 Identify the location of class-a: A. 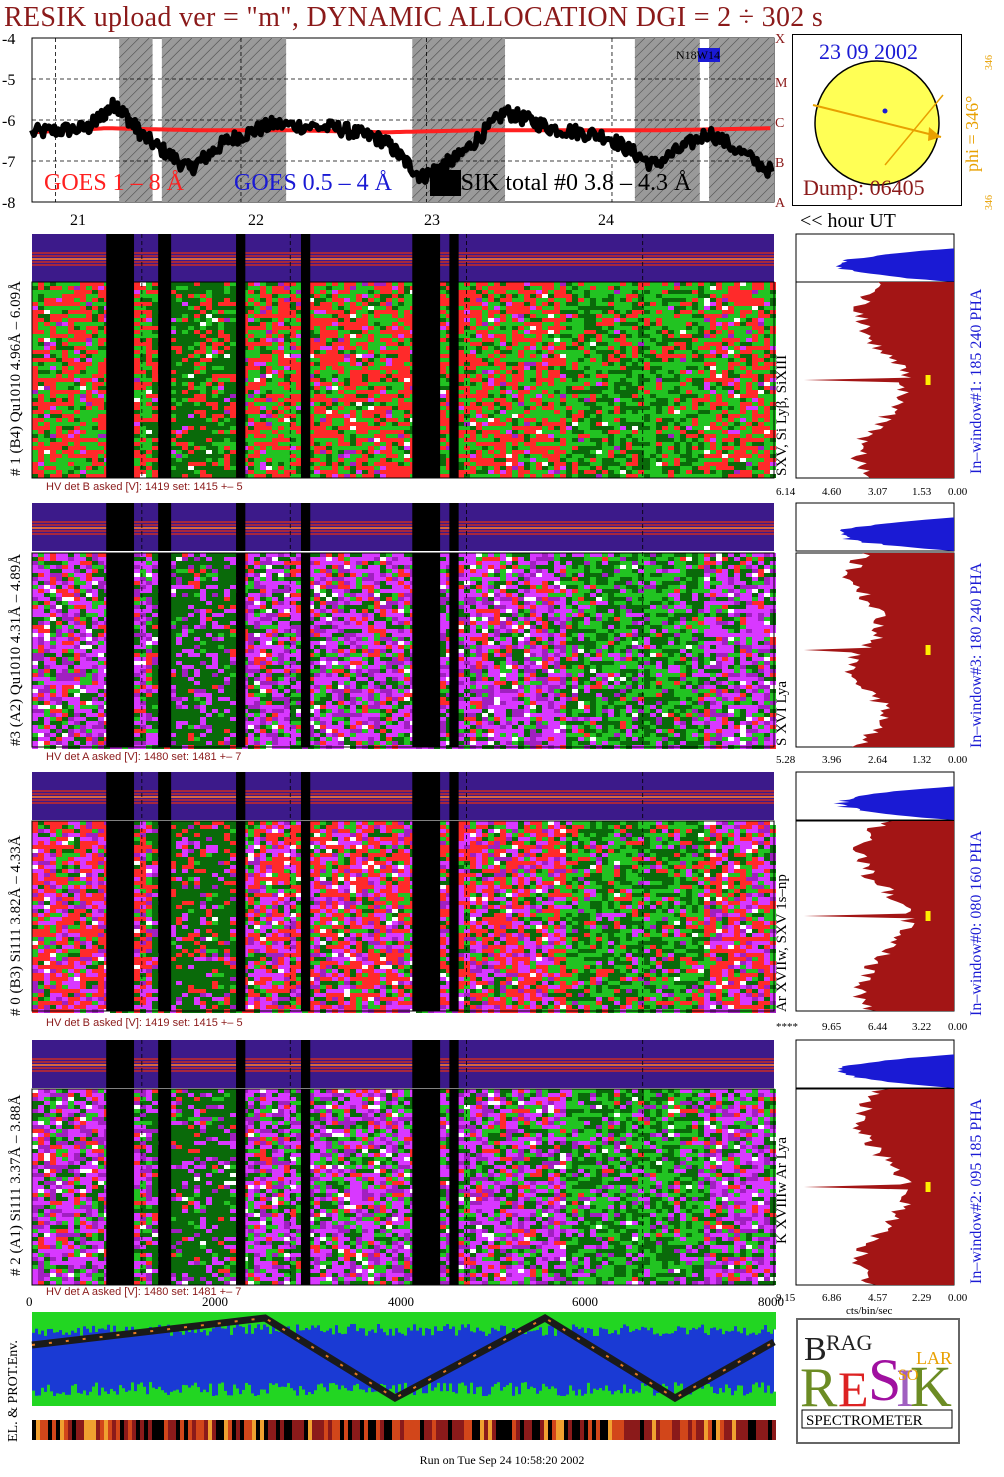
(780, 204).